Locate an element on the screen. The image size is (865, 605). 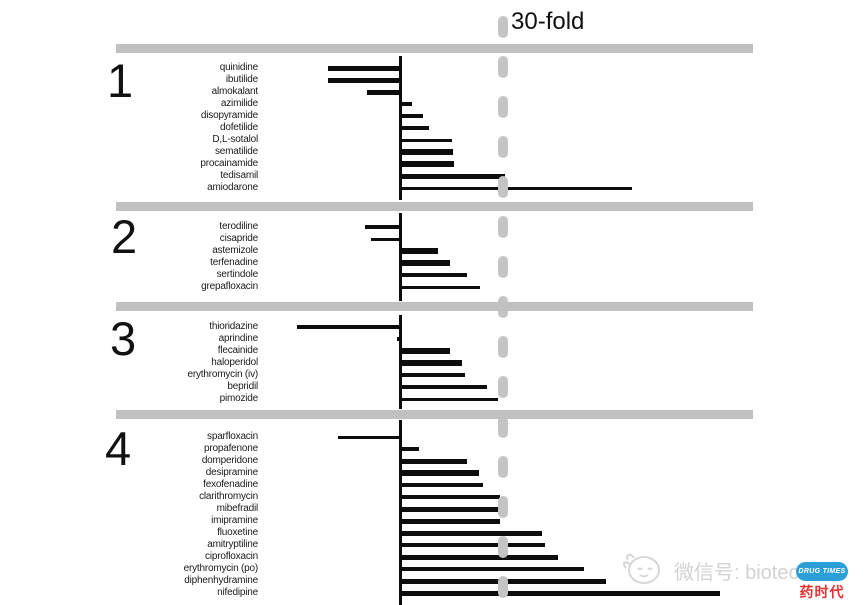
drug-label: fluoxetine is located at coordinates (237, 532).